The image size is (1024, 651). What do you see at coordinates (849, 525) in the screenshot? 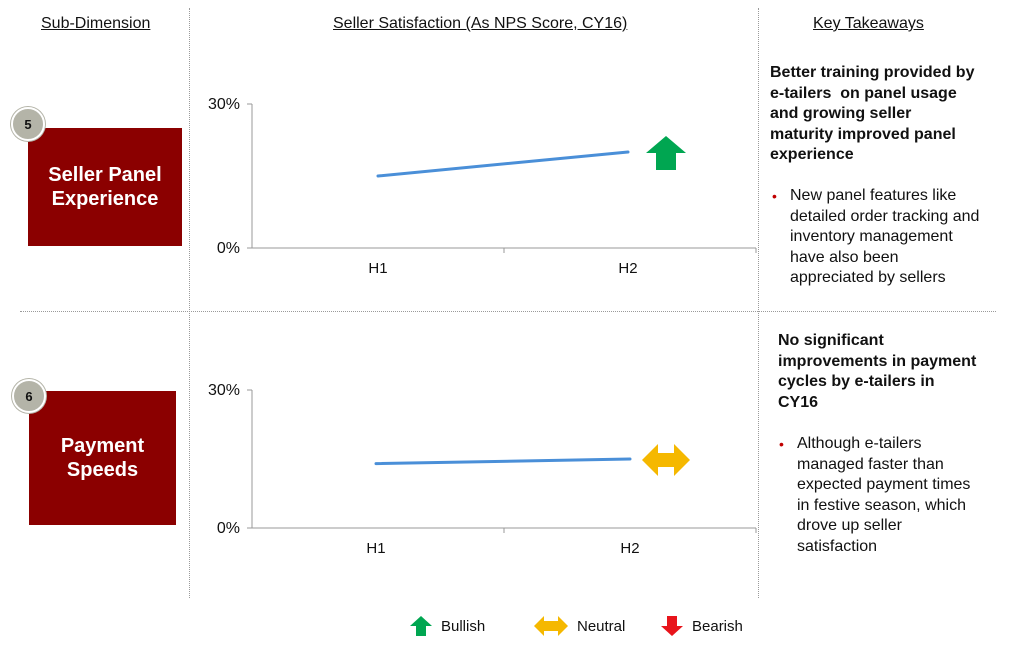
I see `takeaway-bullet-line: drove up seller` at bounding box center [849, 525].